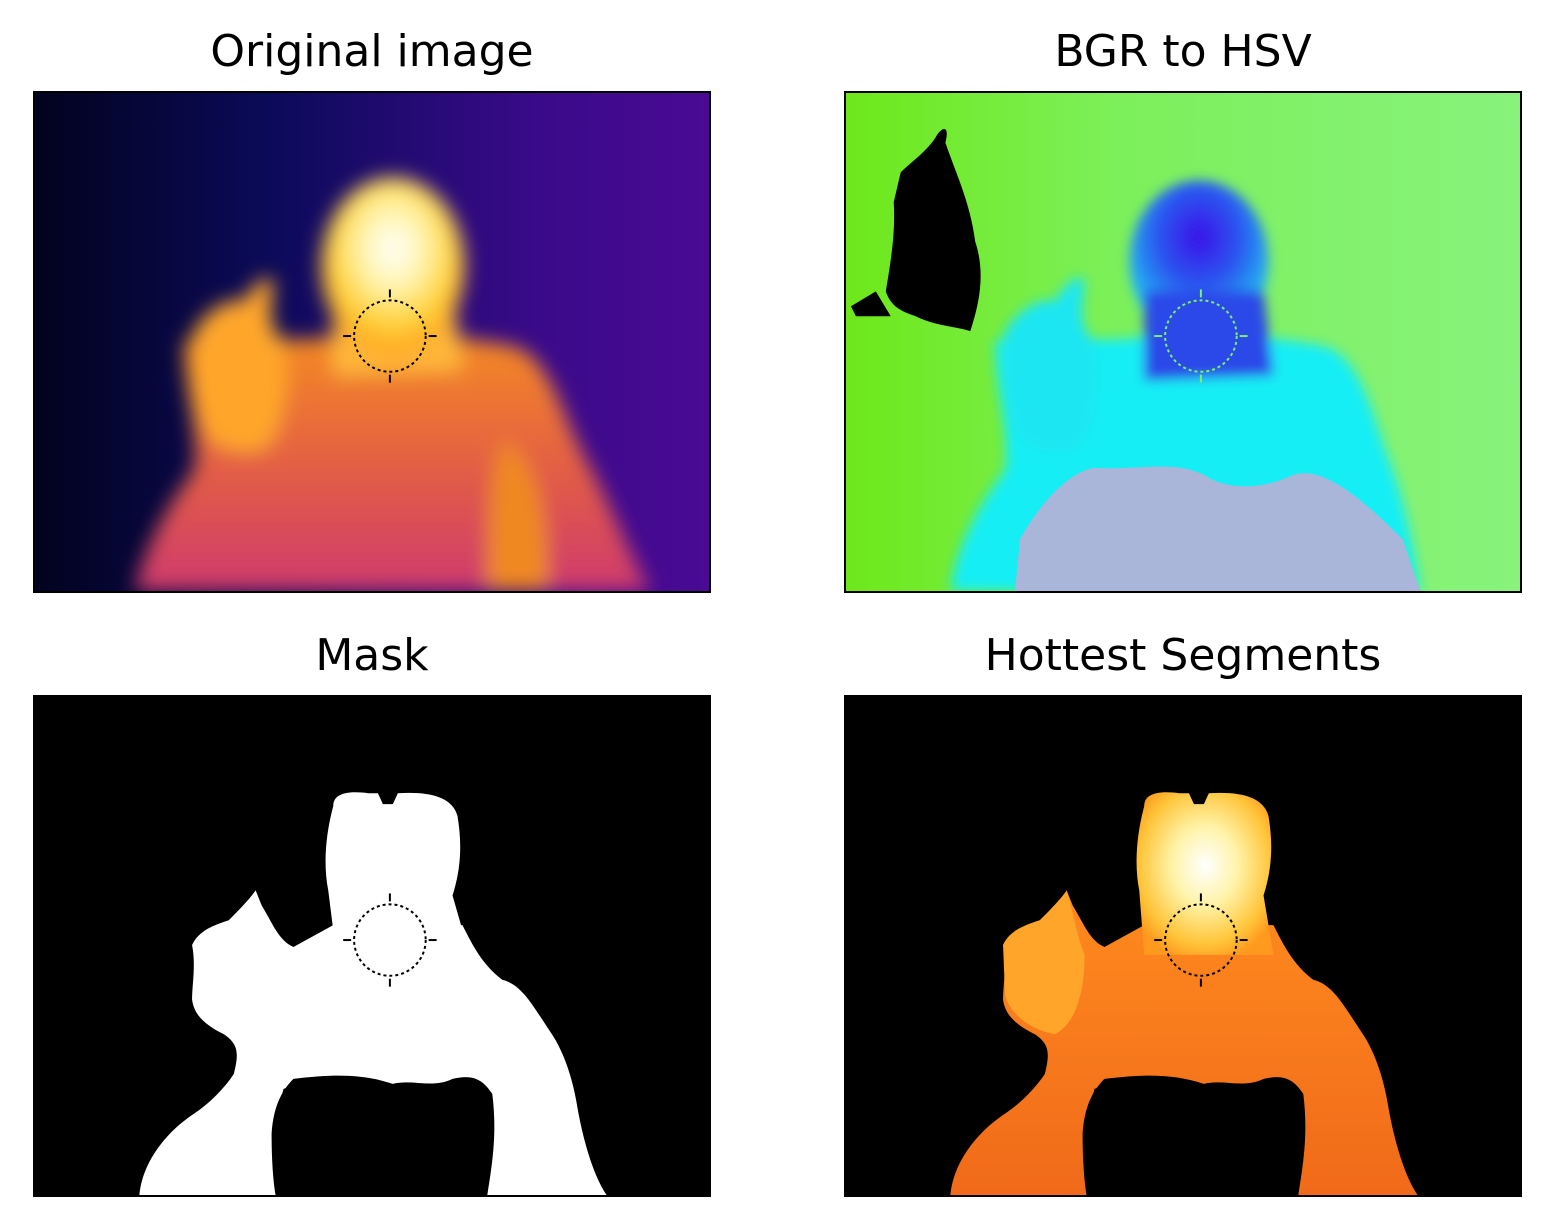 This screenshot has width=1554, height=1230. Describe the element at coordinates (1183, 655) in the screenshot. I see `panel-title-hottest-segments: Hottest Segments` at that location.